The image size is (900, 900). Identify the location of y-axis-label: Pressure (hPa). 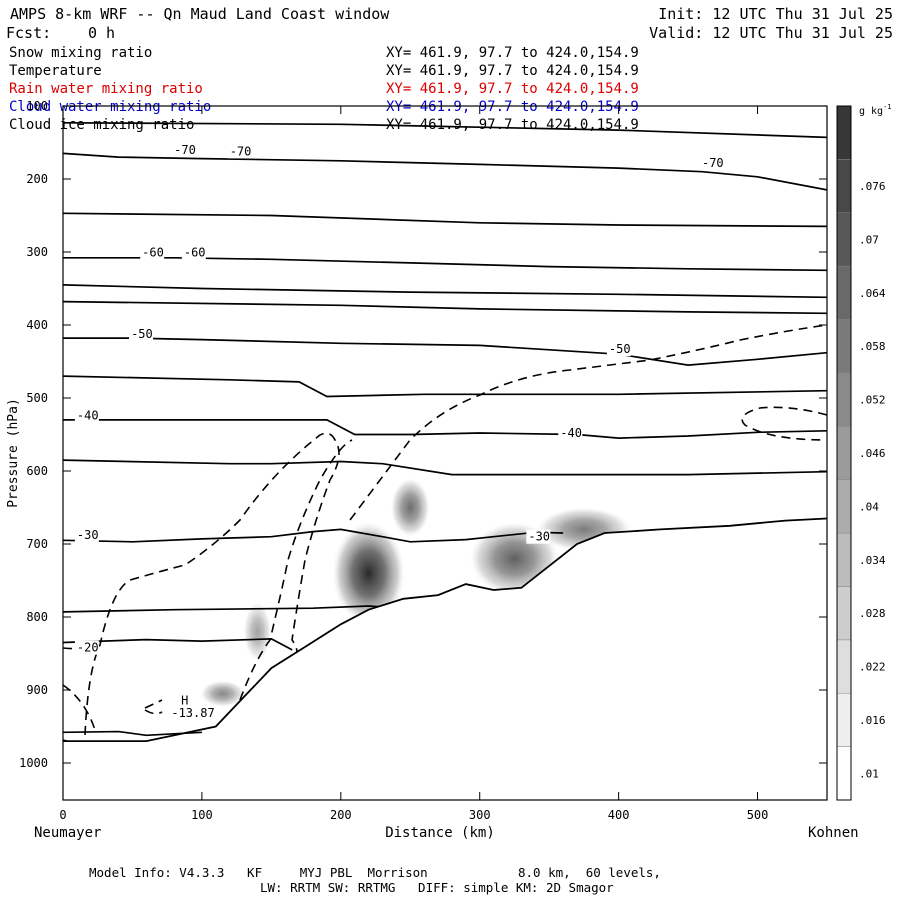
(13, 453).